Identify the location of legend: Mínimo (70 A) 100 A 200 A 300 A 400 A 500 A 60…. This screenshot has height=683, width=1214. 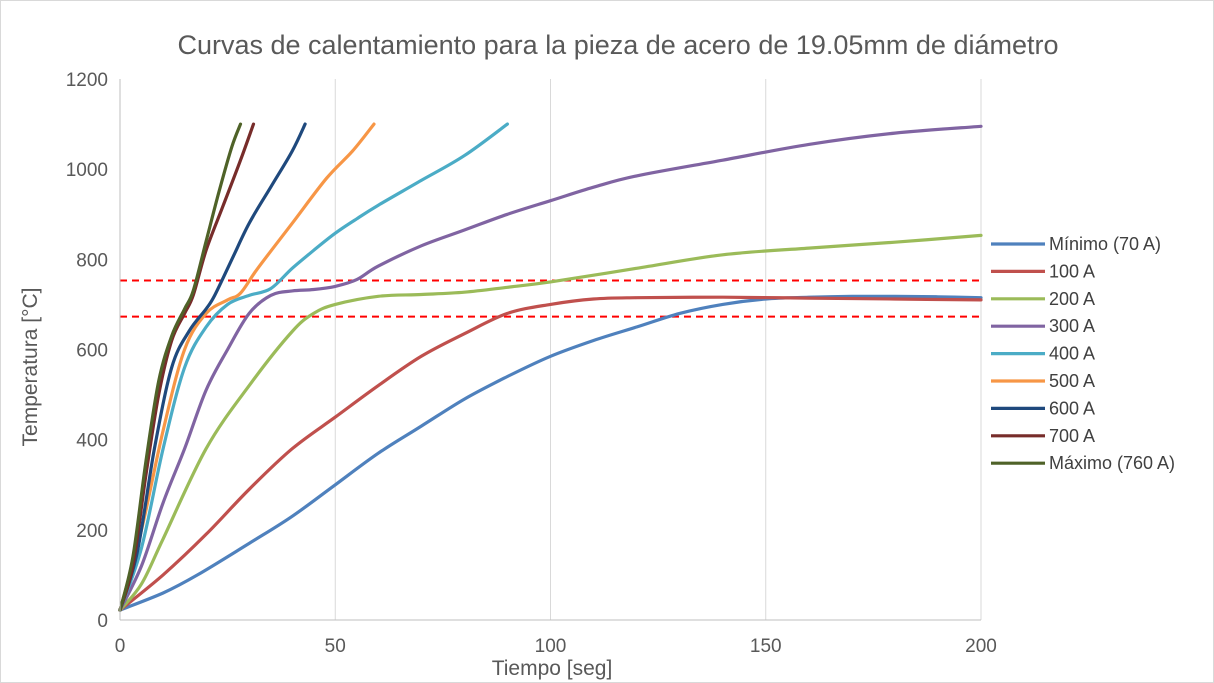
(1083, 353).